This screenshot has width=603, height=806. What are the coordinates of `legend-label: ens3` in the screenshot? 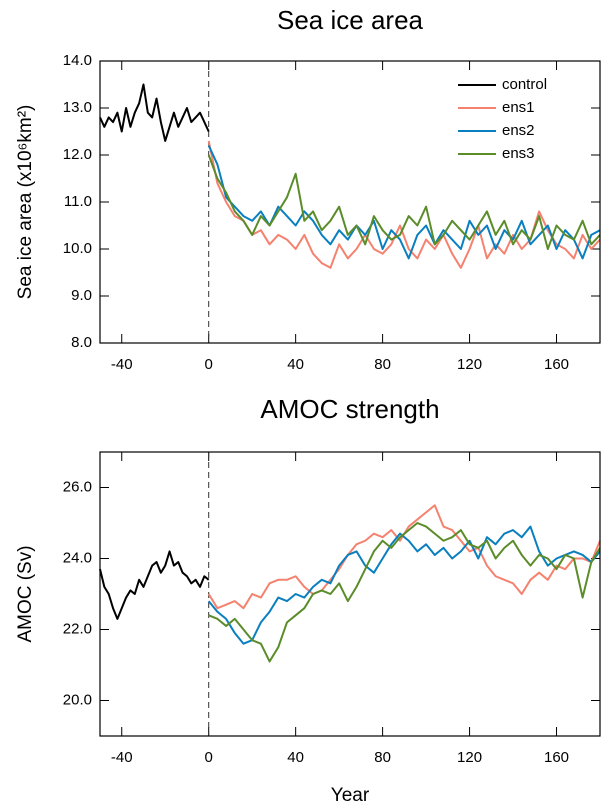 It's located at (518, 153).